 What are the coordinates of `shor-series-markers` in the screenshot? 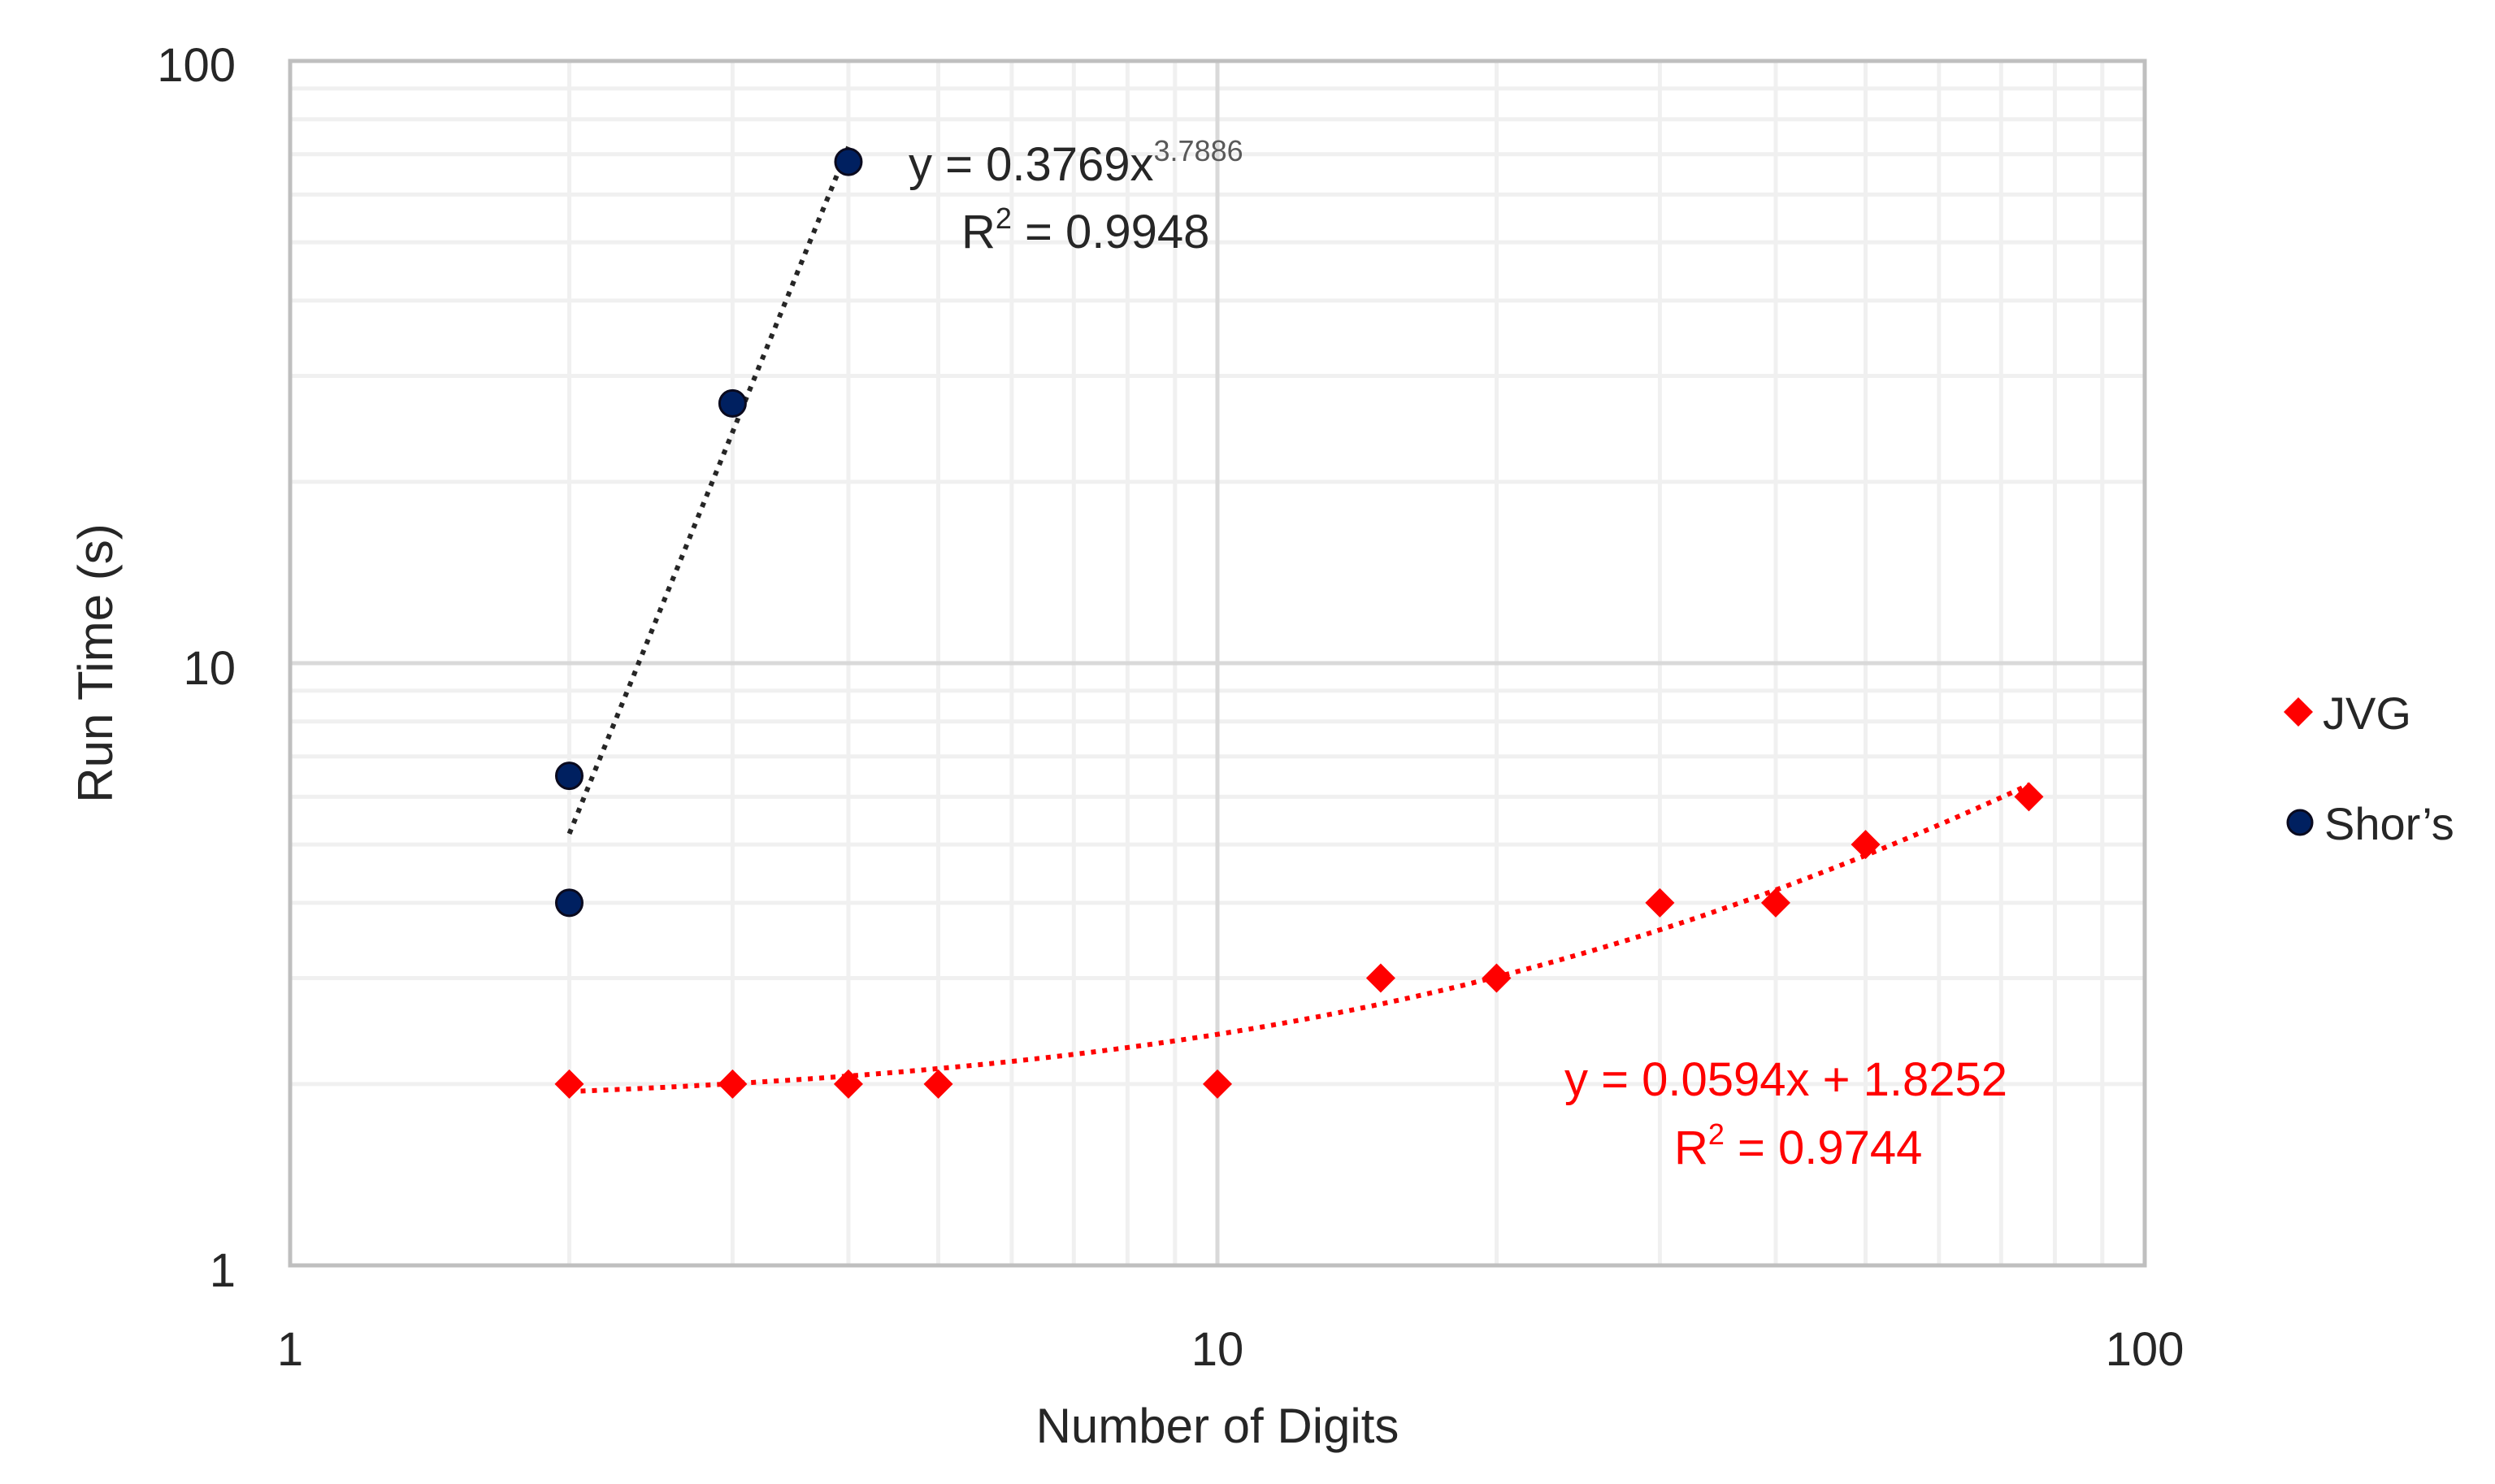 It's located at (708, 532).